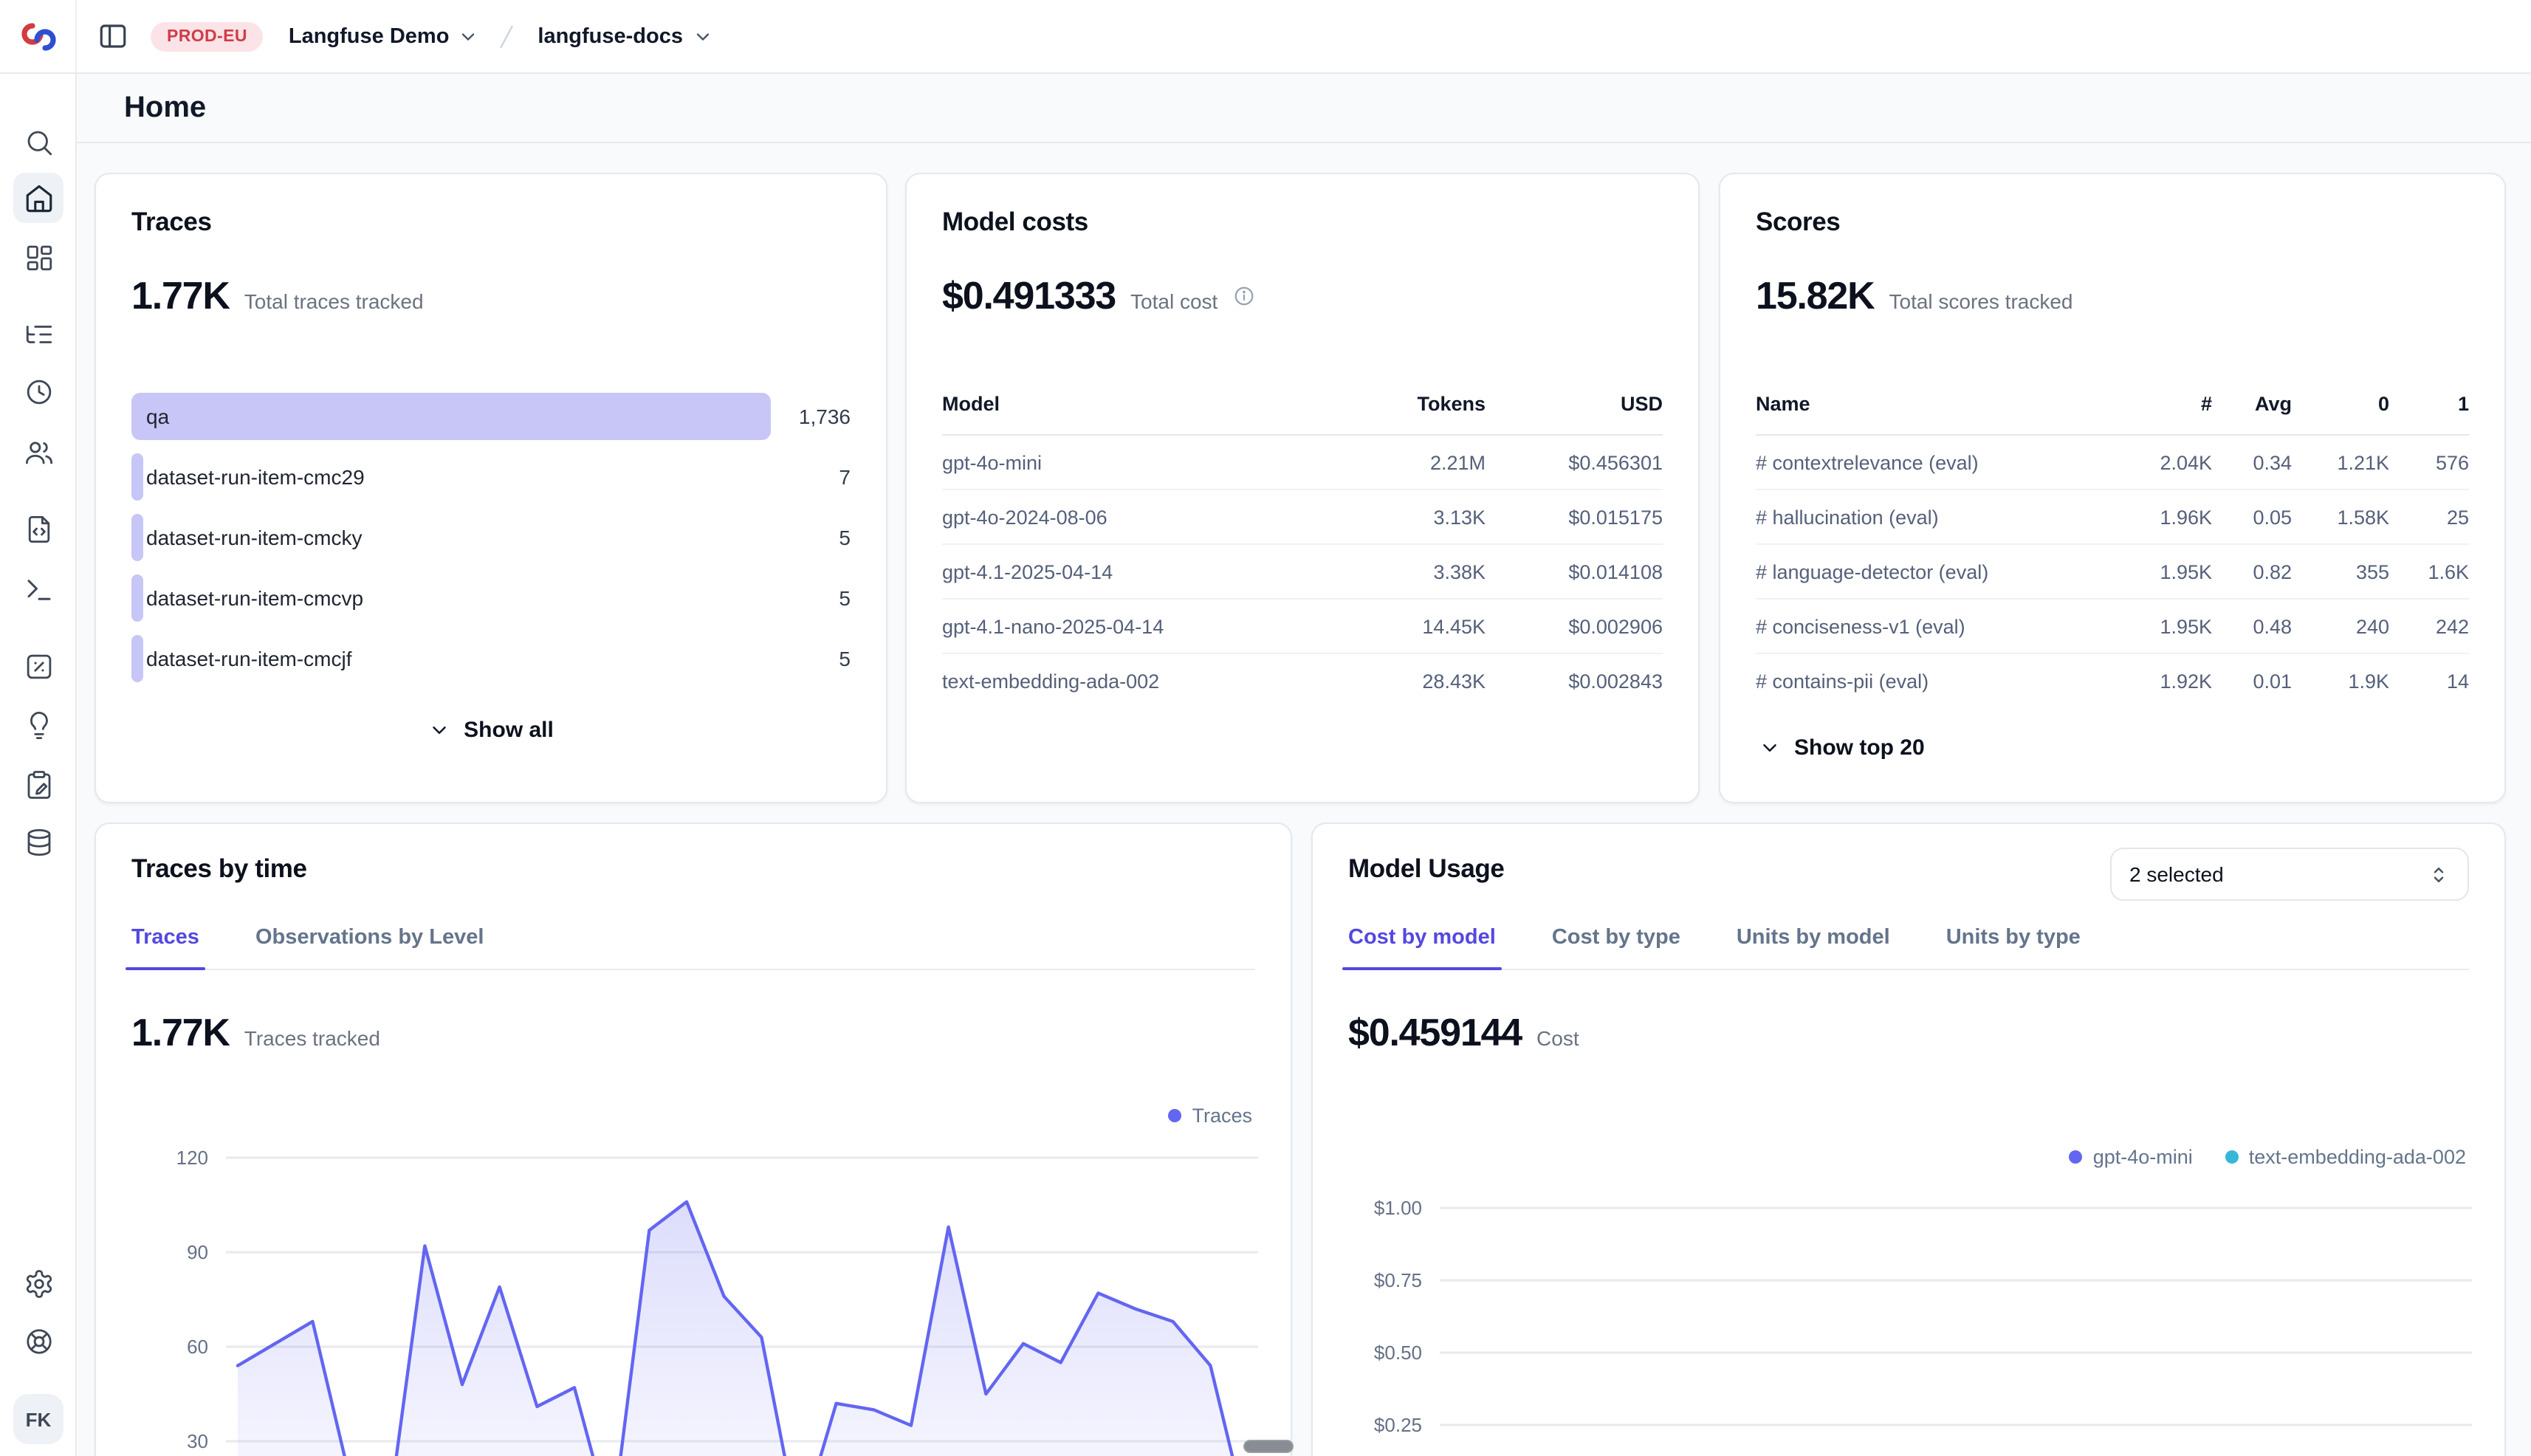 Image resolution: width=2531 pixels, height=1456 pixels. I want to click on traces-chart-legend: Traces, so click(1210, 1116).